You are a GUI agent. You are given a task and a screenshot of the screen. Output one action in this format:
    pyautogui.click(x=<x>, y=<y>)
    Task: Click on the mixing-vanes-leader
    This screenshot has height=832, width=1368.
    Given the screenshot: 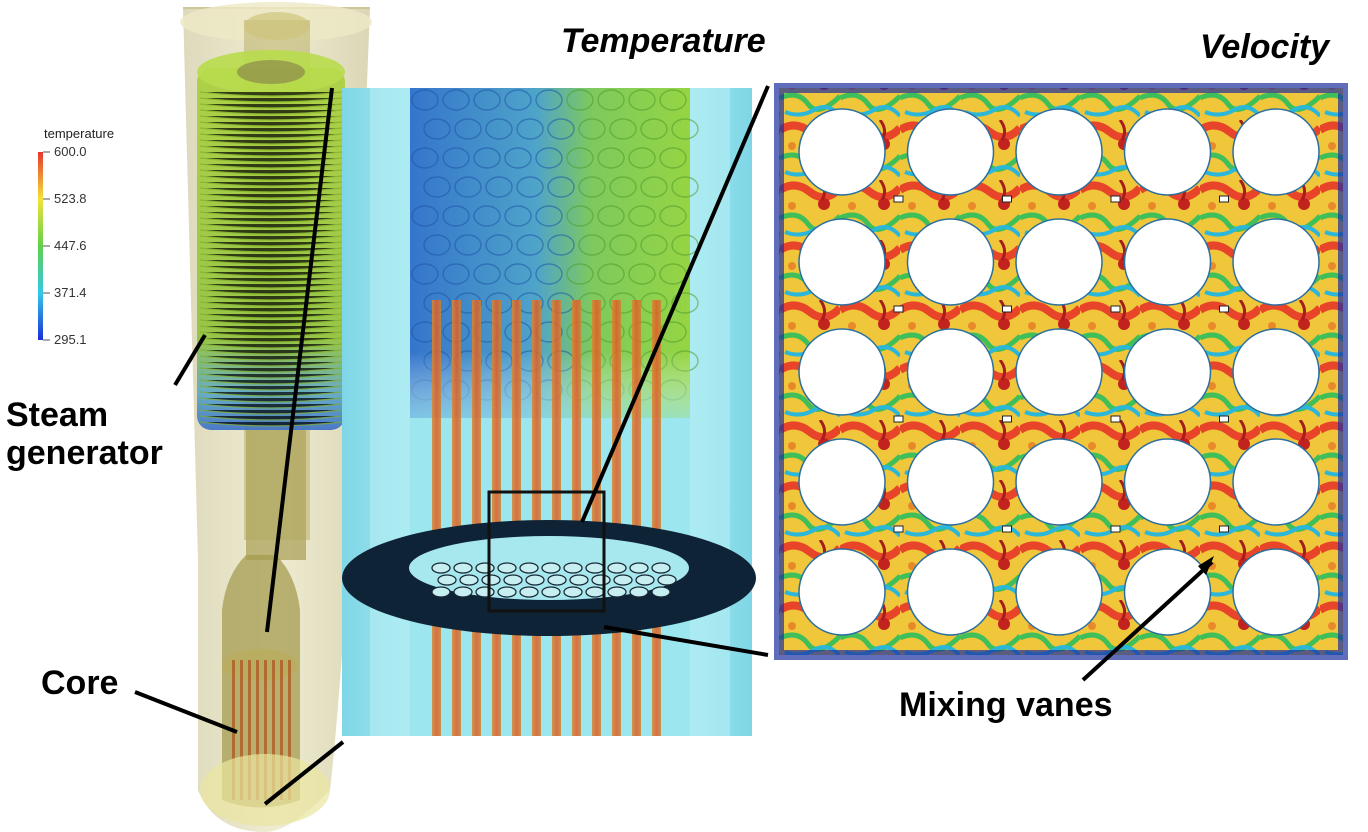 What is the action you would take?
    pyautogui.click(x=1147, y=621)
    